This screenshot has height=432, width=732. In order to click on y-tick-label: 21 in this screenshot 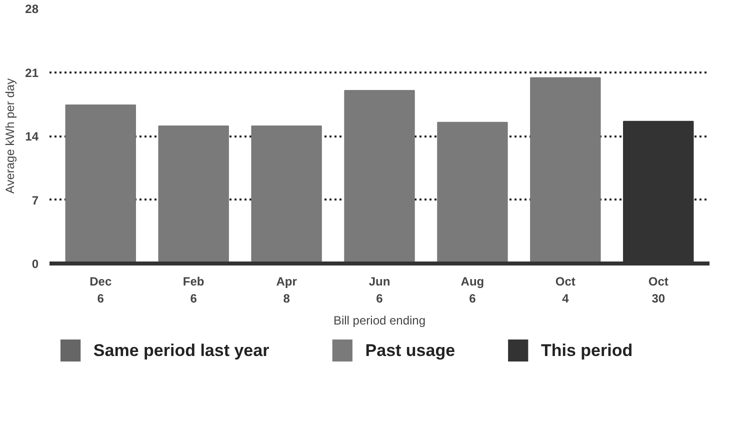, I will do `click(32, 73)`.